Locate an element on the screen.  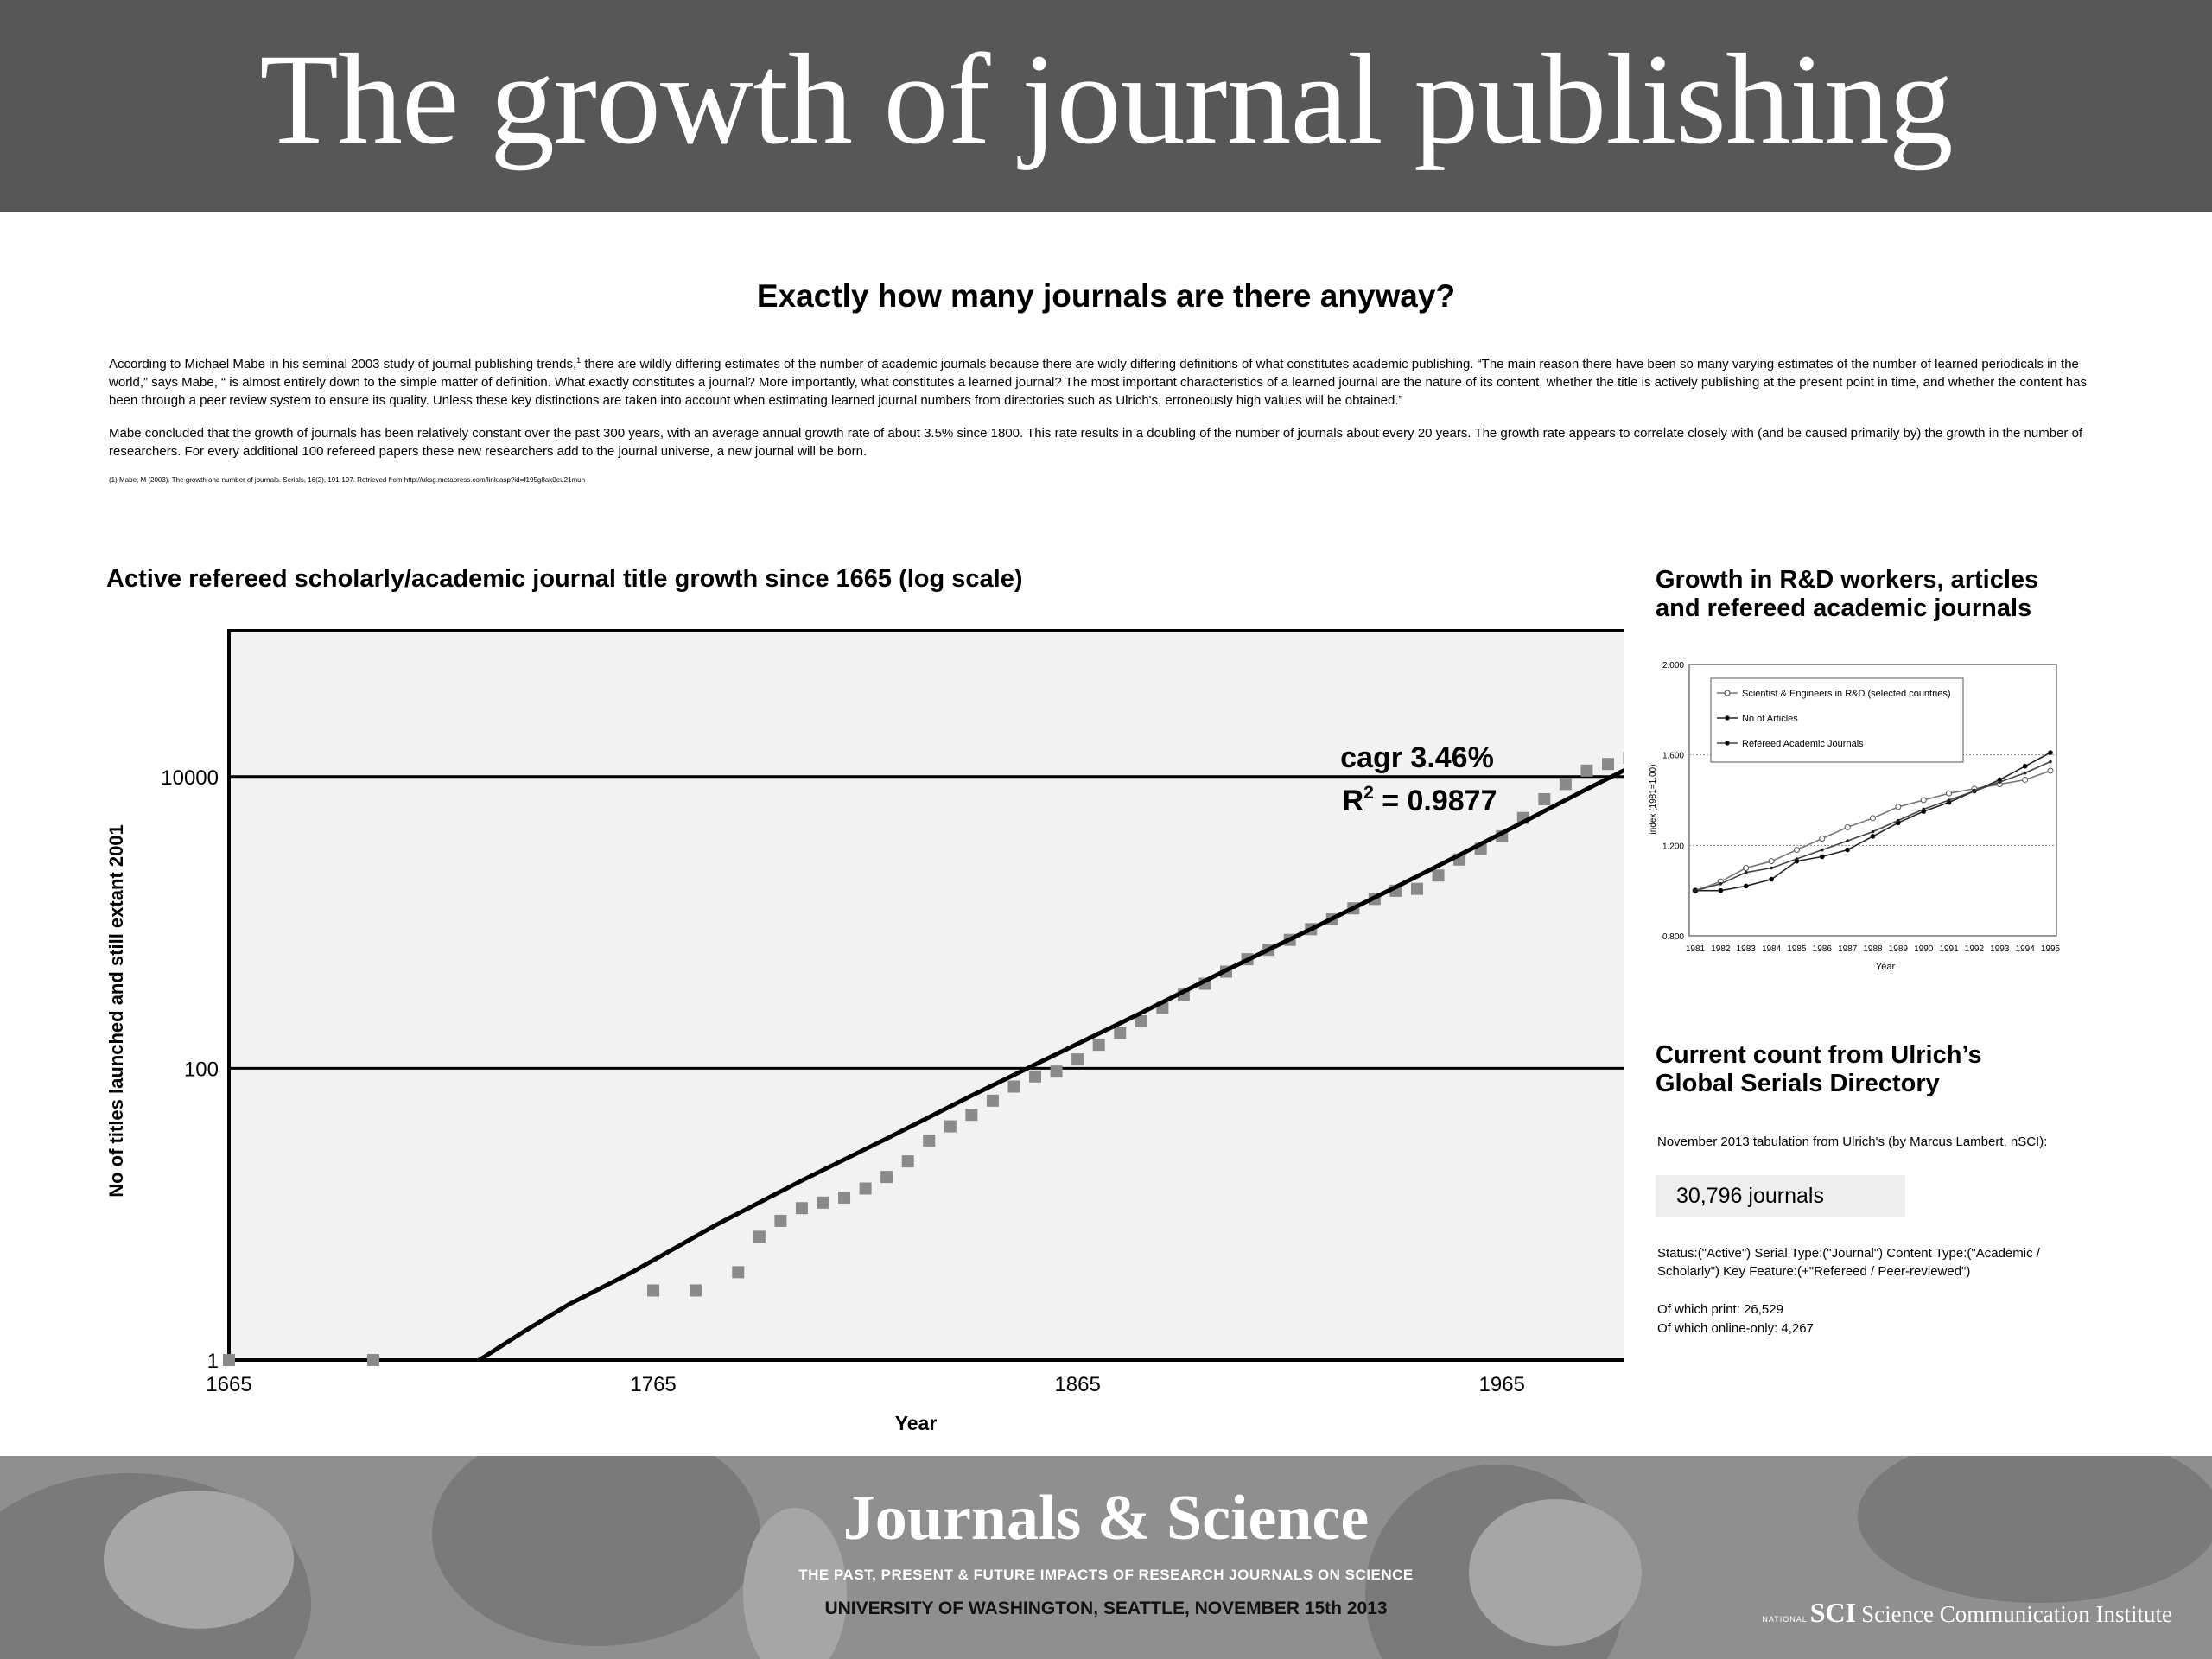
r-squared-symbol: R is located at coordinates (1353, 801).